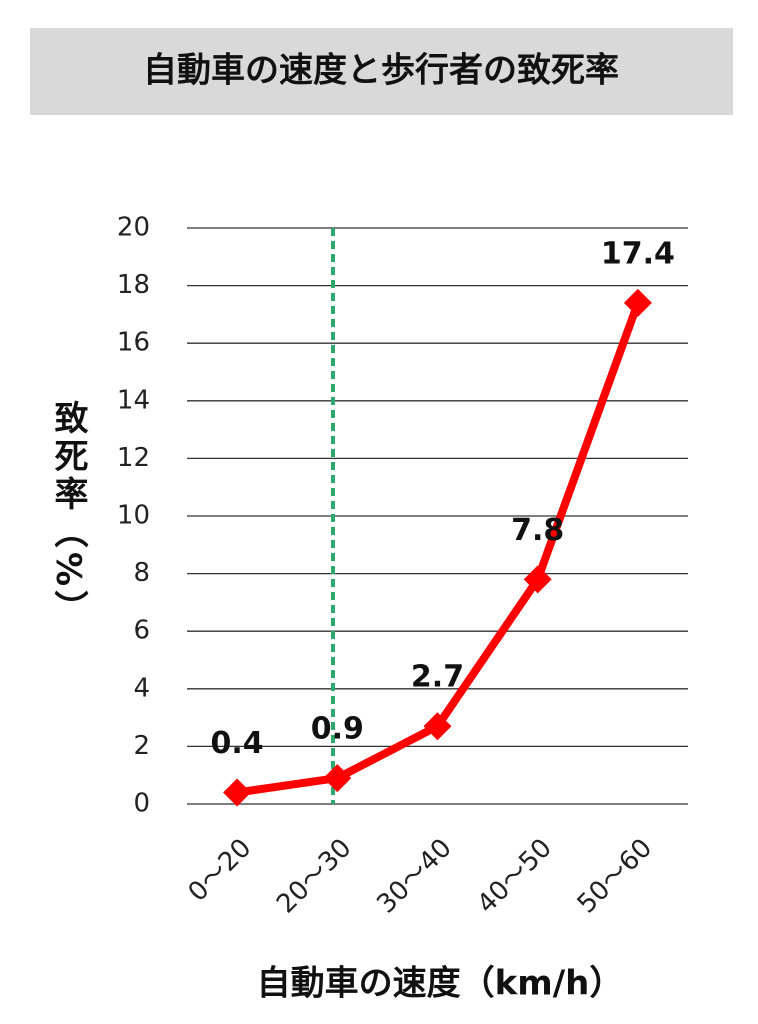 This screenshot has width=758, height=1024. Describe the element at coordinates (141, 804) in the screenshot. I see `y-tick-label: 0` at that location.